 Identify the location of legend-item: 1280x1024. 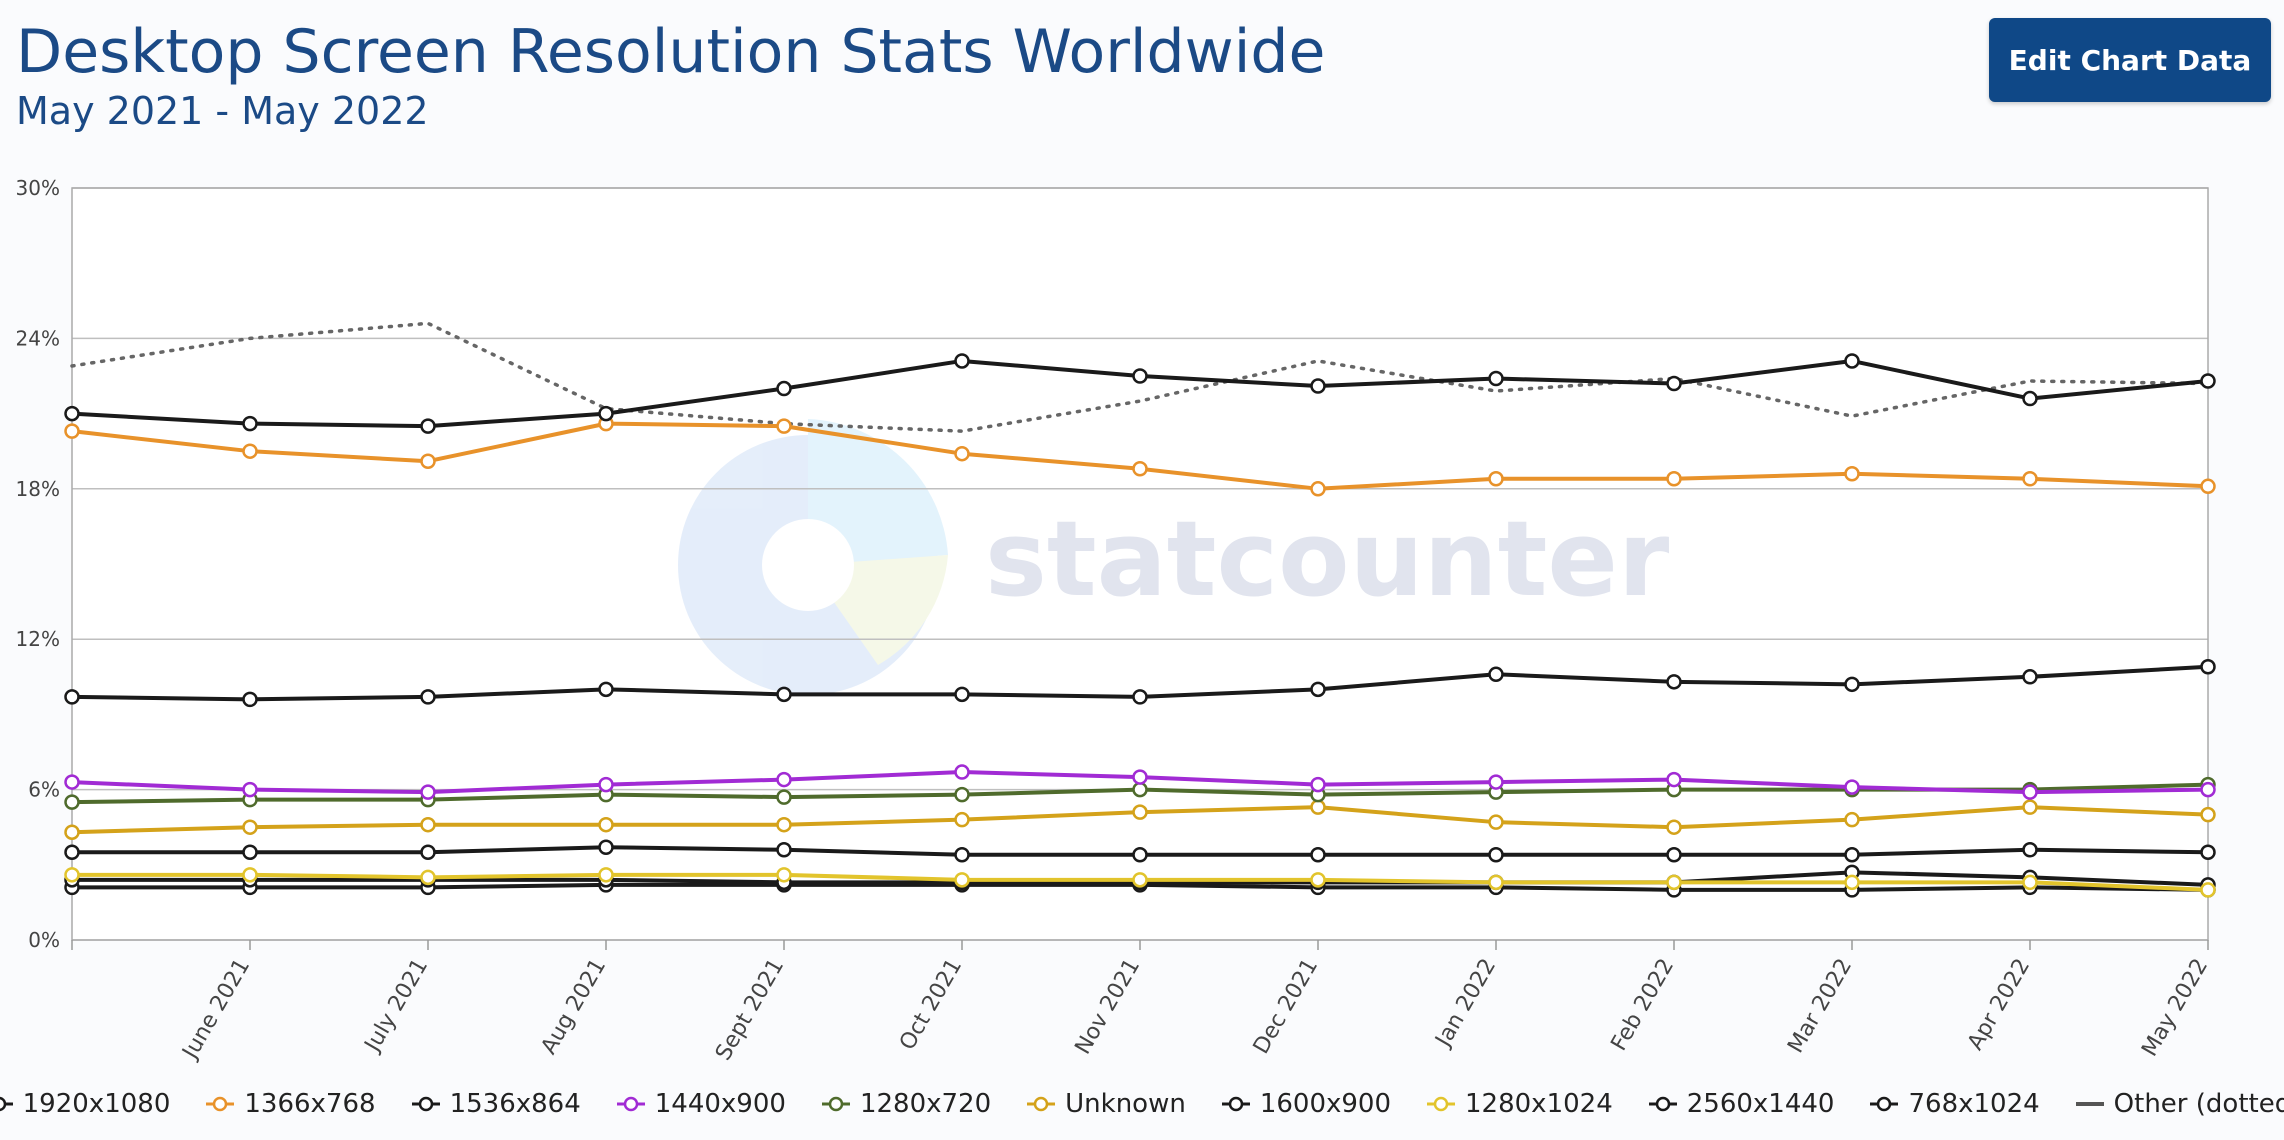
(1519, 1104).